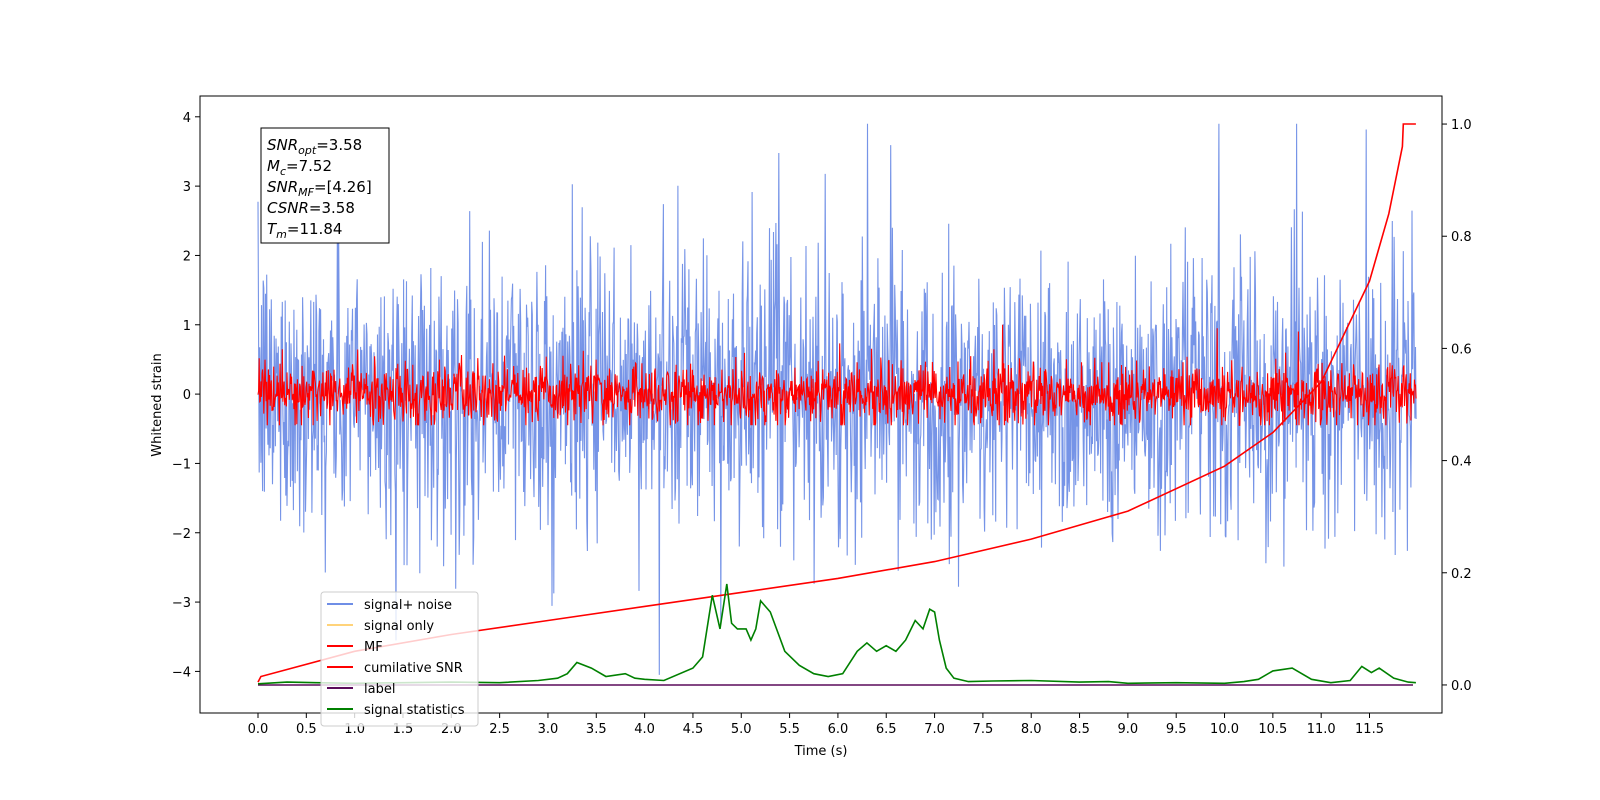  What do you see at coordinates (693, 729) in the screenshot?
I see `x-tick-label: 4.5` at bounding box center [693, 729].